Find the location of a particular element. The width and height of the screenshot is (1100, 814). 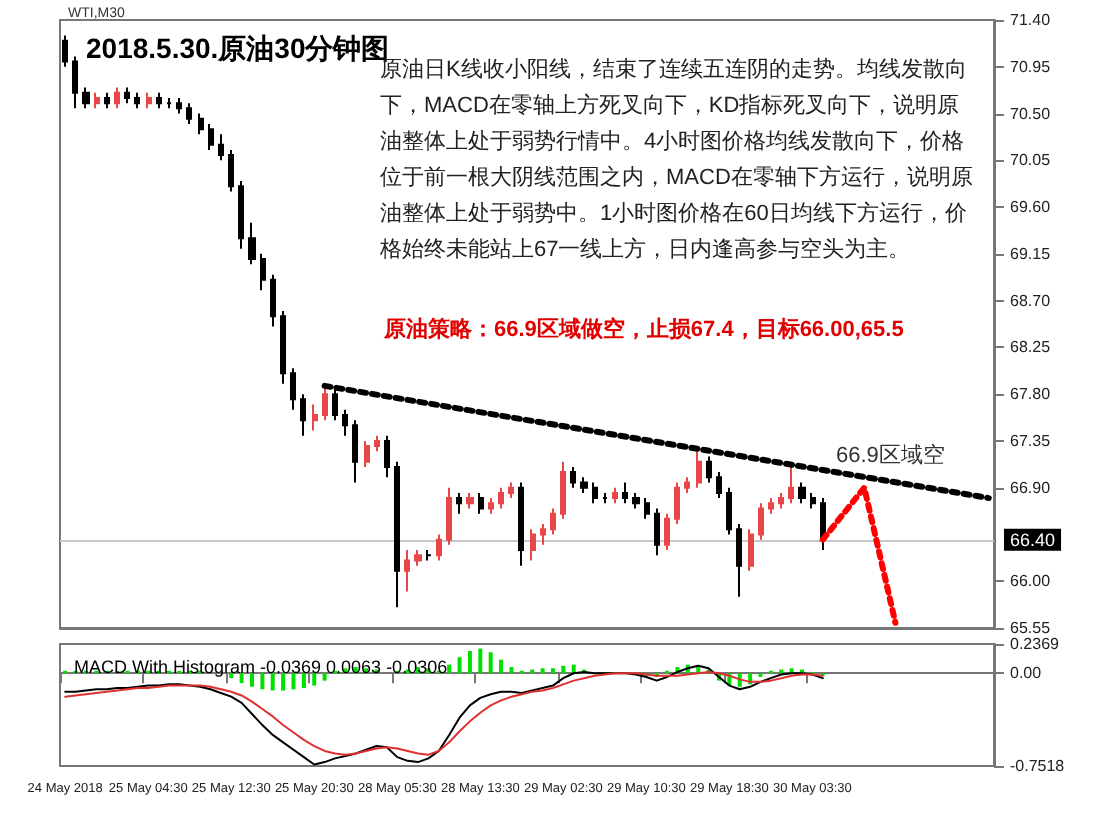

y-tick-label: 69.60 is located at coordinates (1031, 207).